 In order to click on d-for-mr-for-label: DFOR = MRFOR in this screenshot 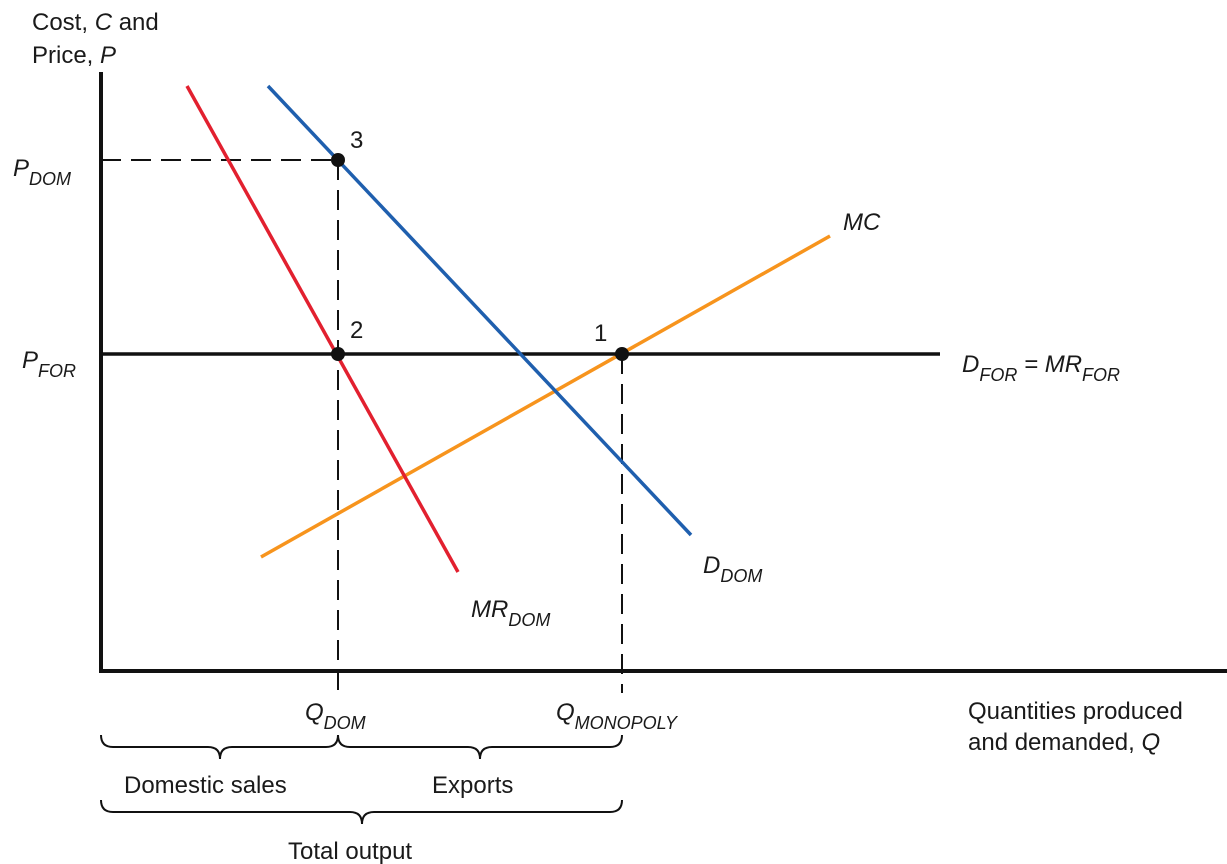, I will do `click(1041, 368)`.